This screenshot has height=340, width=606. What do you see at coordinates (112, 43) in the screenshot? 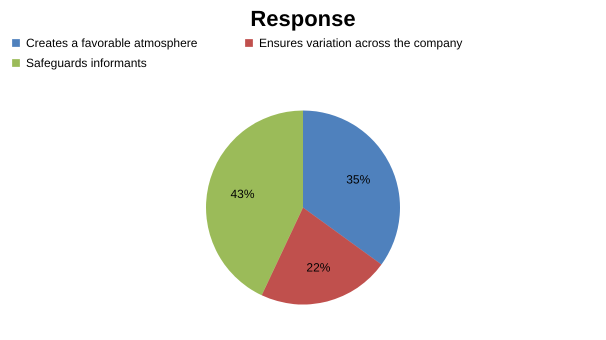
I see `legend-label: Creates a favorable atmosphere` at bounding box center [112, 43].